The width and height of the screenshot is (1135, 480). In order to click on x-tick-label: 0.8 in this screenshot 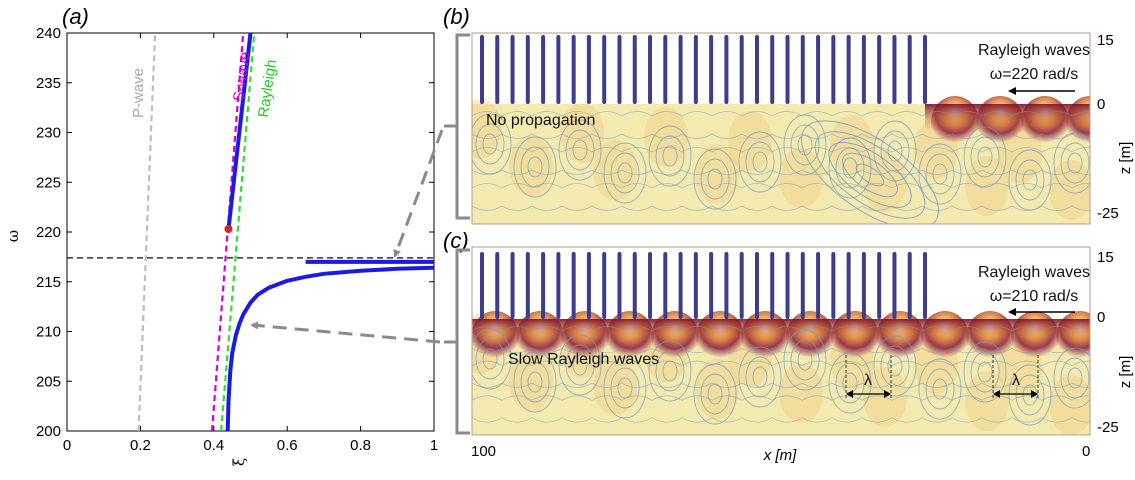, I will do `click(360, 445)`.